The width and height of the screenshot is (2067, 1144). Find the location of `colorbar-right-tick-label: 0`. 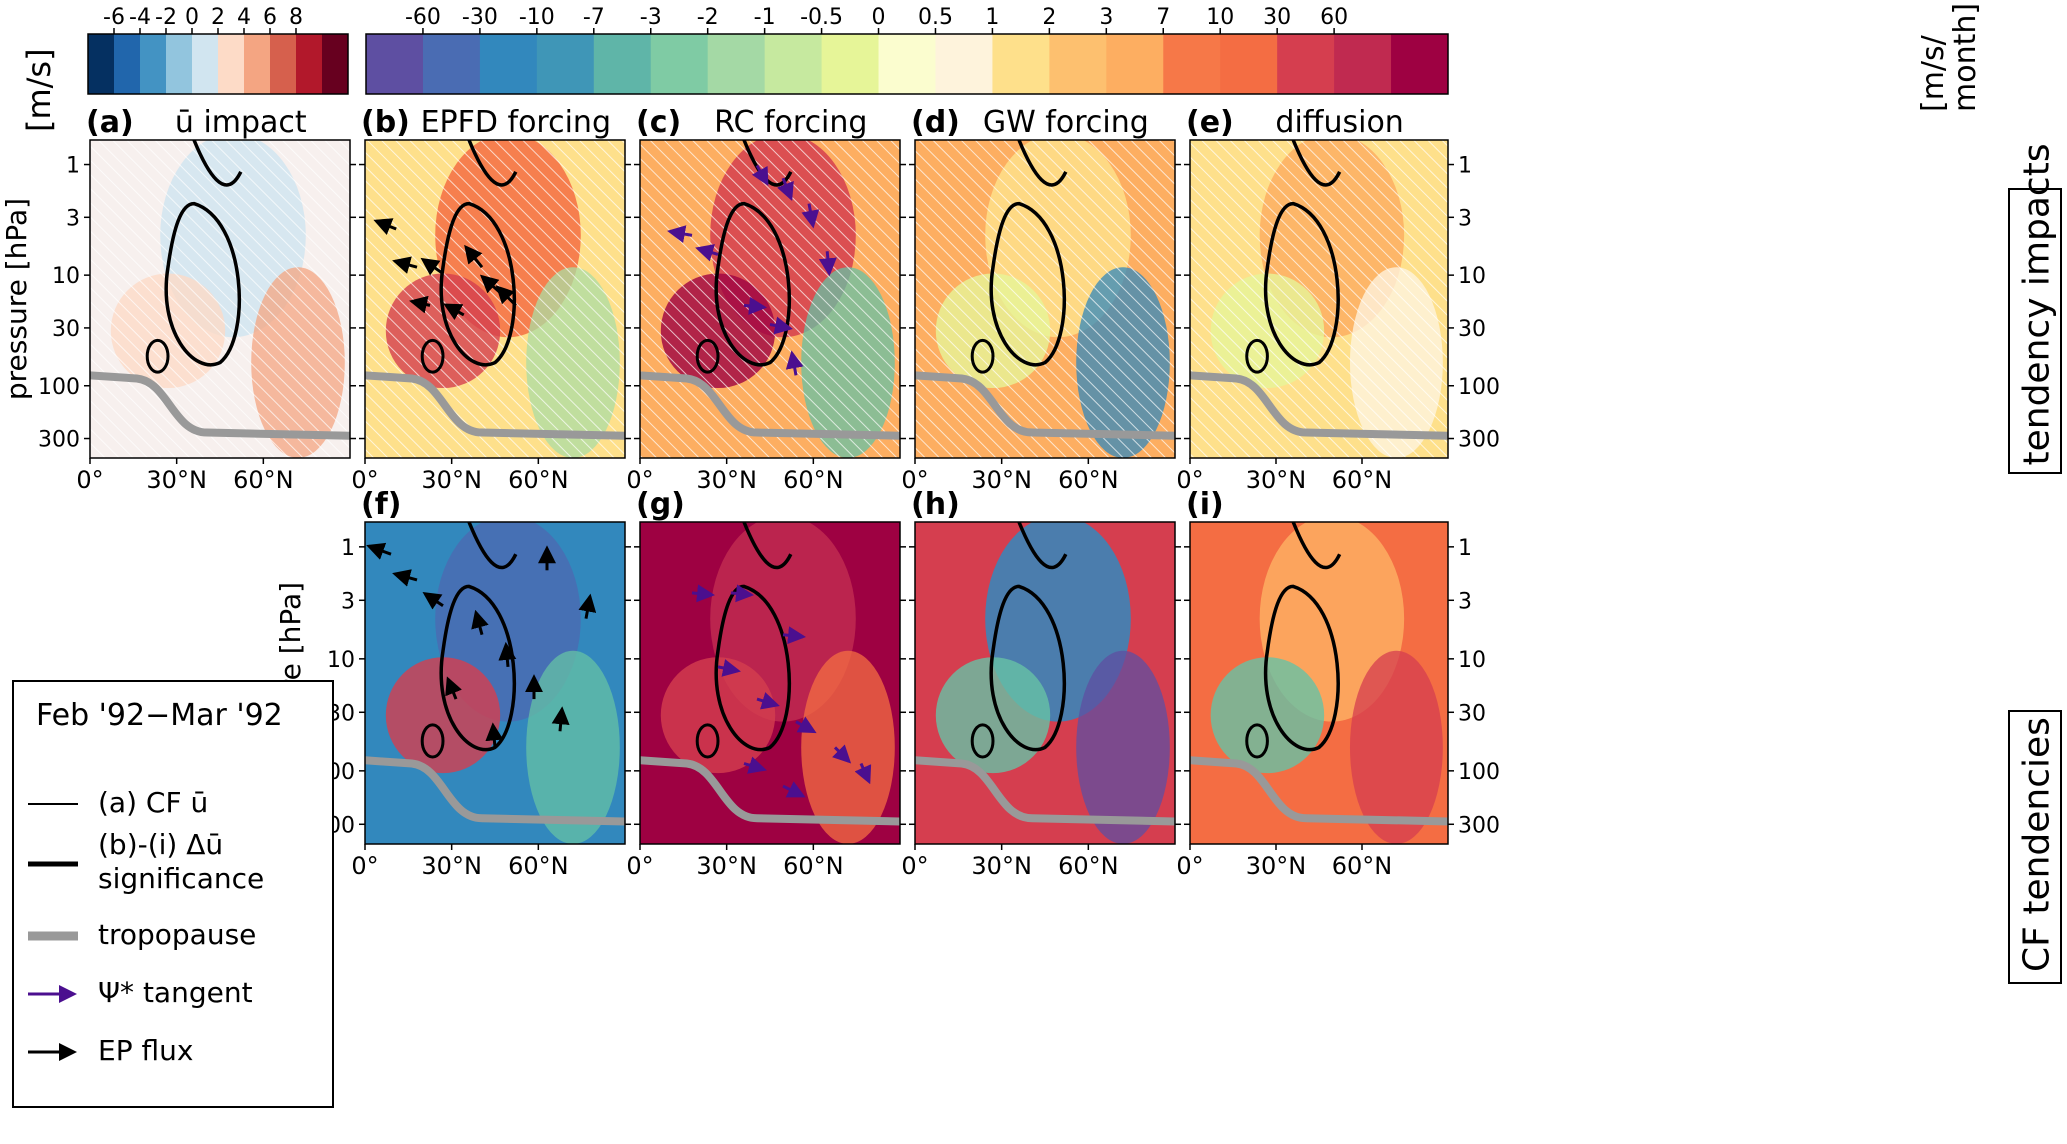

colorbar-right-tick-label: 0 is located at coordinates (879, 17).